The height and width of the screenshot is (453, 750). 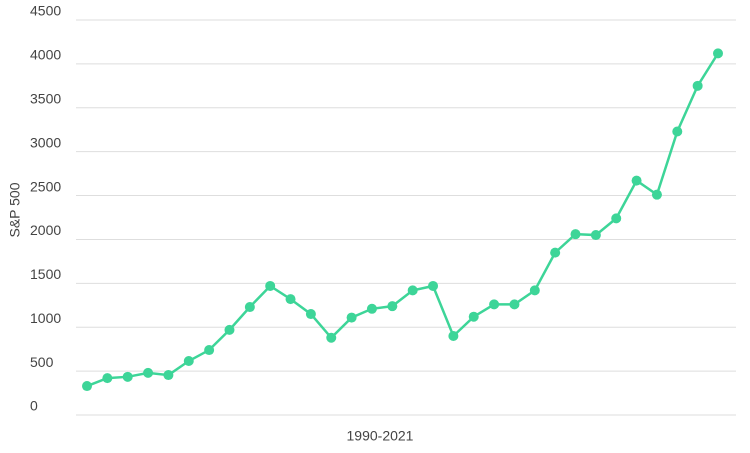 What do you see at coordinates (45, 318) in the screenshot?
I see `y-tick-label: 1000` at bounding box center [45, 318].